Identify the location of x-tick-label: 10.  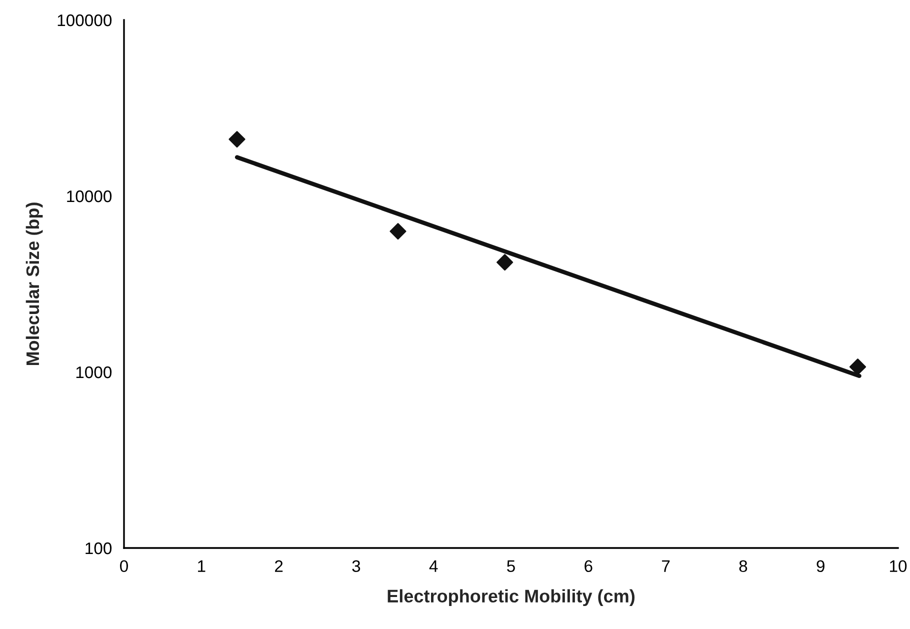
(898, 566).